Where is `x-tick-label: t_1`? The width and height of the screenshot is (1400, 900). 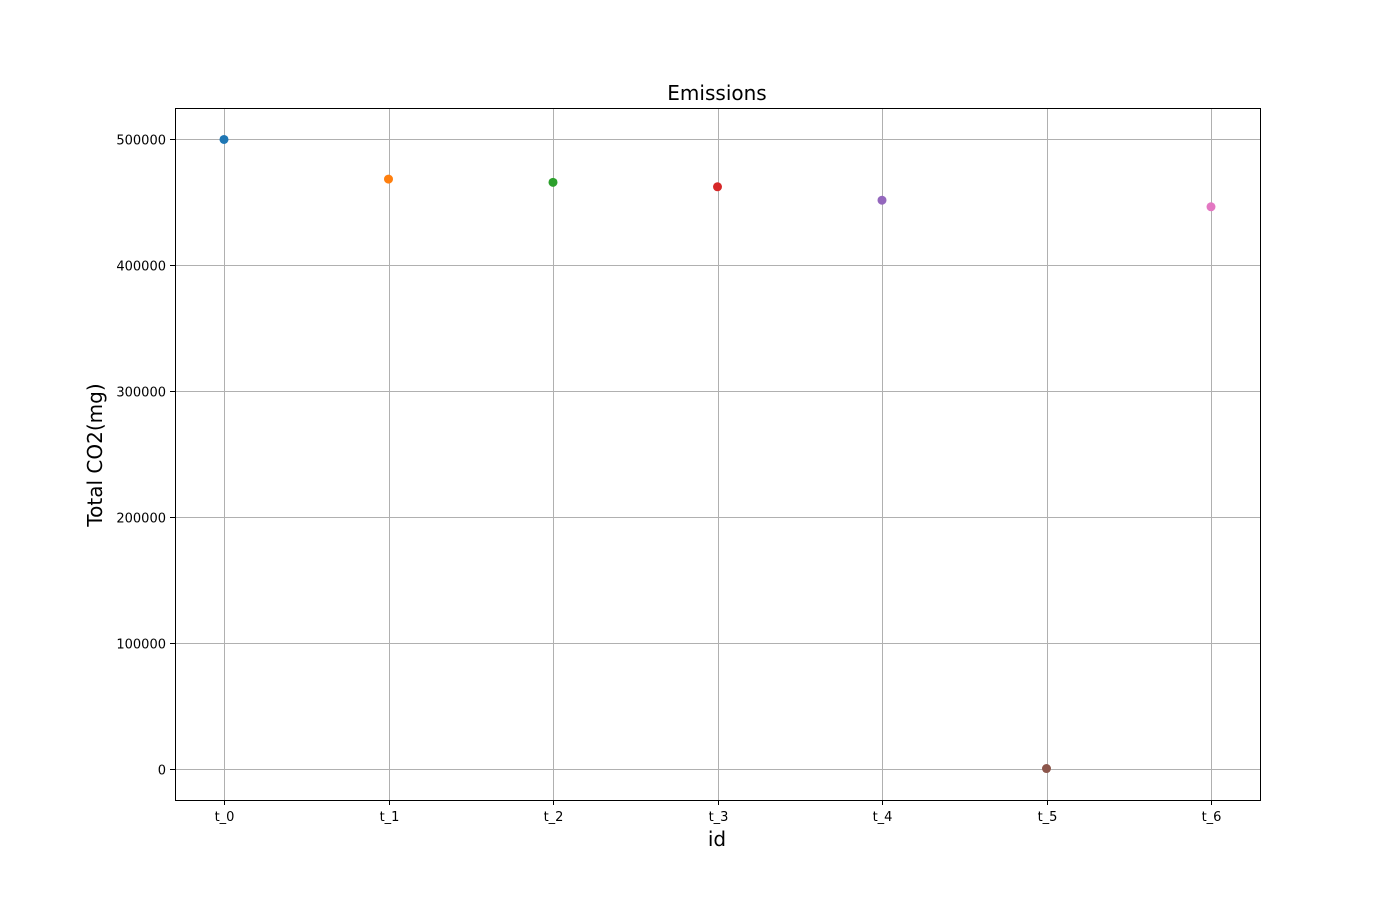 x-tick-label: t_1 is located at coordinates (390, 817).